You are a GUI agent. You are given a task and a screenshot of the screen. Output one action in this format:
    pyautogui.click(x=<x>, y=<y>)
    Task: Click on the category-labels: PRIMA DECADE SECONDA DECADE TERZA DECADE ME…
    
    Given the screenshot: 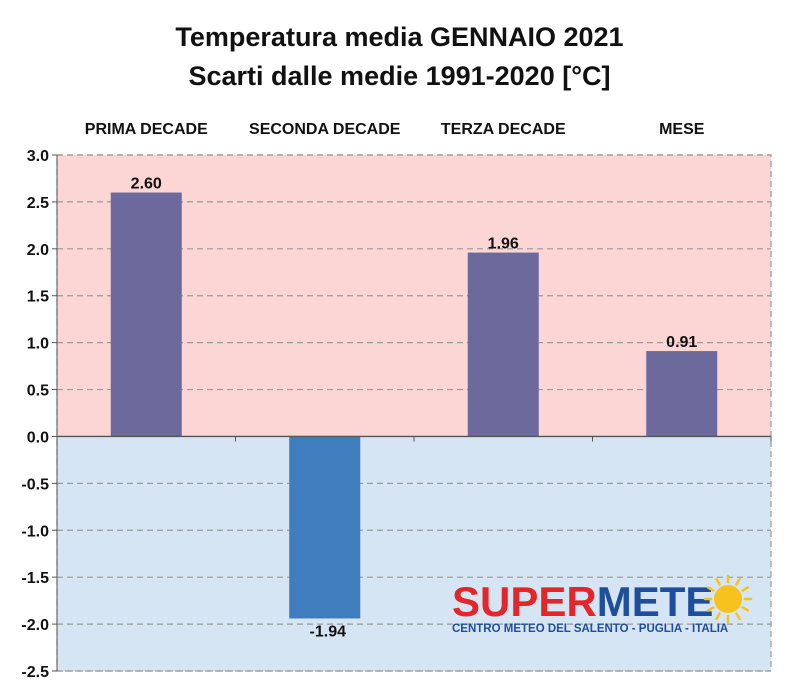 What is the action you would take?
    pyautogui.click(x=395, y=129)
    